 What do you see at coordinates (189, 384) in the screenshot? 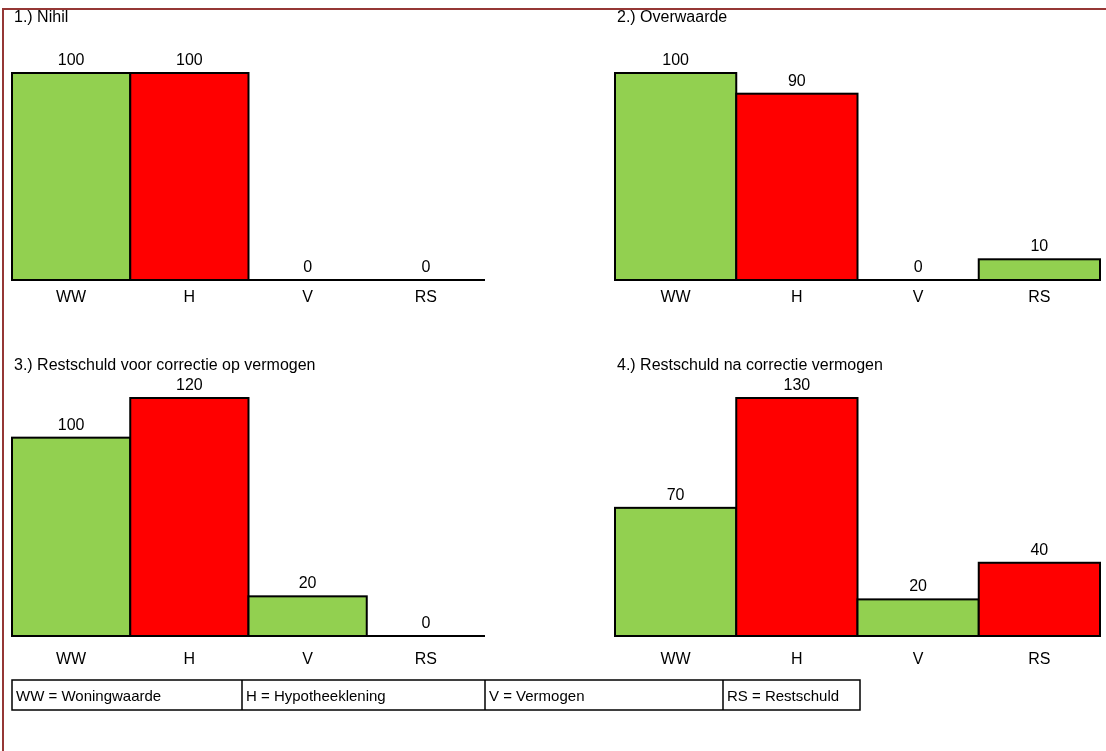
I see `data-label: 120` at bounding box center [189, 384].